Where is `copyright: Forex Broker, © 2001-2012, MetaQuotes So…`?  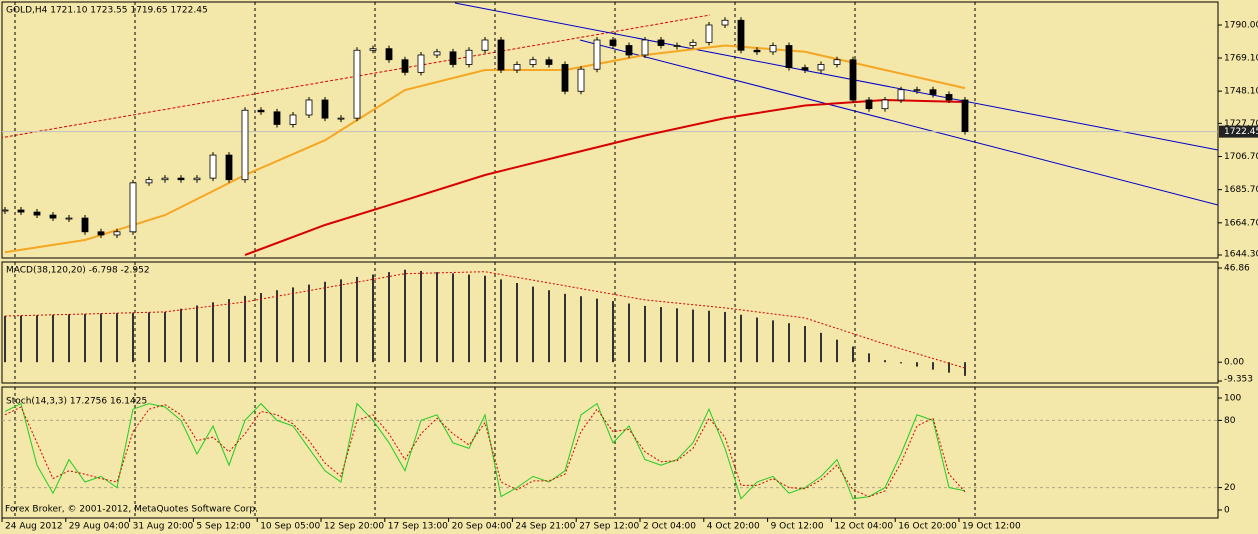 copyright: Forex Broker, © 2001-2012, MetaQuotes So… is located at coordinates (131, 510).